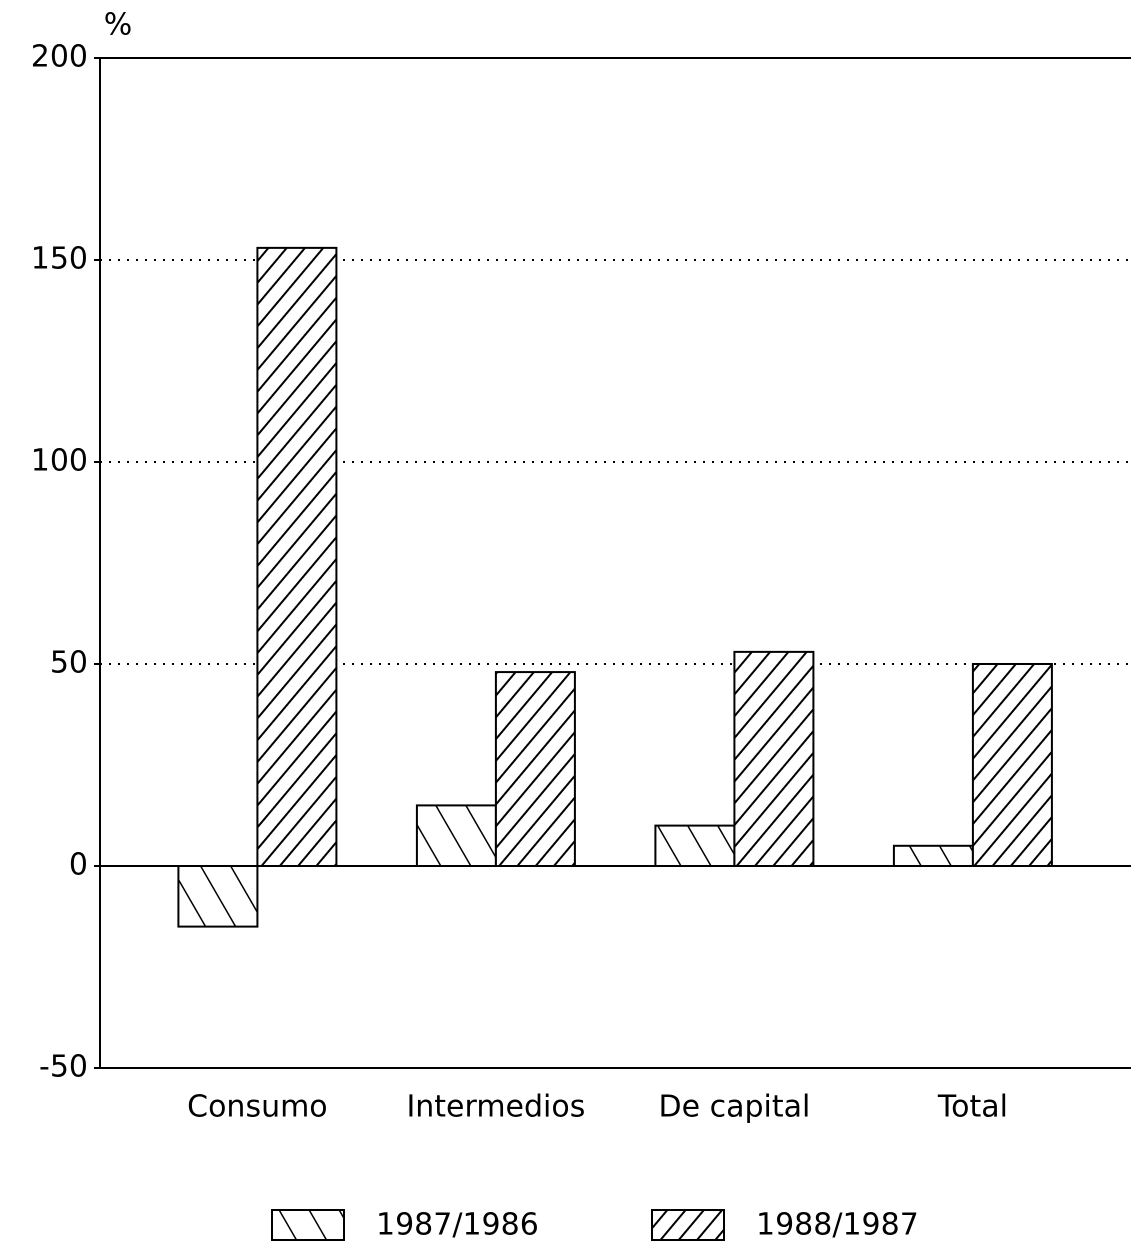 The width and height of the screenshot is (1131, 1248). What do you see at coordinates (118, 25) in the screenshot?
I see `y-axis-label: %` at bounding box center [118, 25].